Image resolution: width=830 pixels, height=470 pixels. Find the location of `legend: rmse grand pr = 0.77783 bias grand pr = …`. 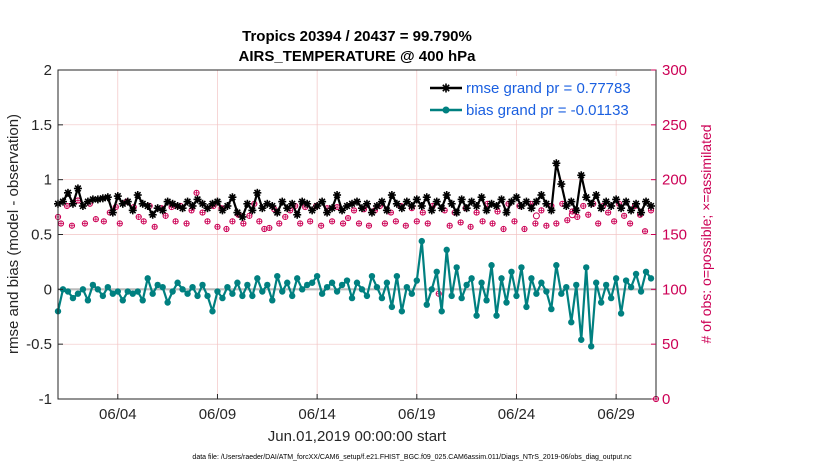

legend: rmse grand pr = 0.77783 bias grand pr = … is located at coordinates (538, 98).